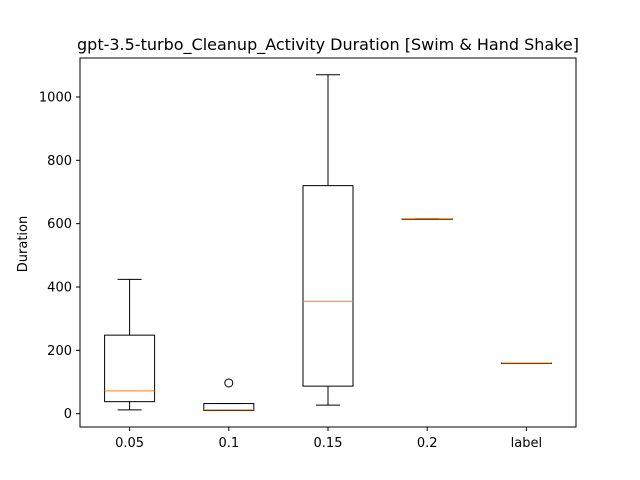 The height and width of the screenshot is (480, 640). I want to click on outlier-point, so click(229, 383).